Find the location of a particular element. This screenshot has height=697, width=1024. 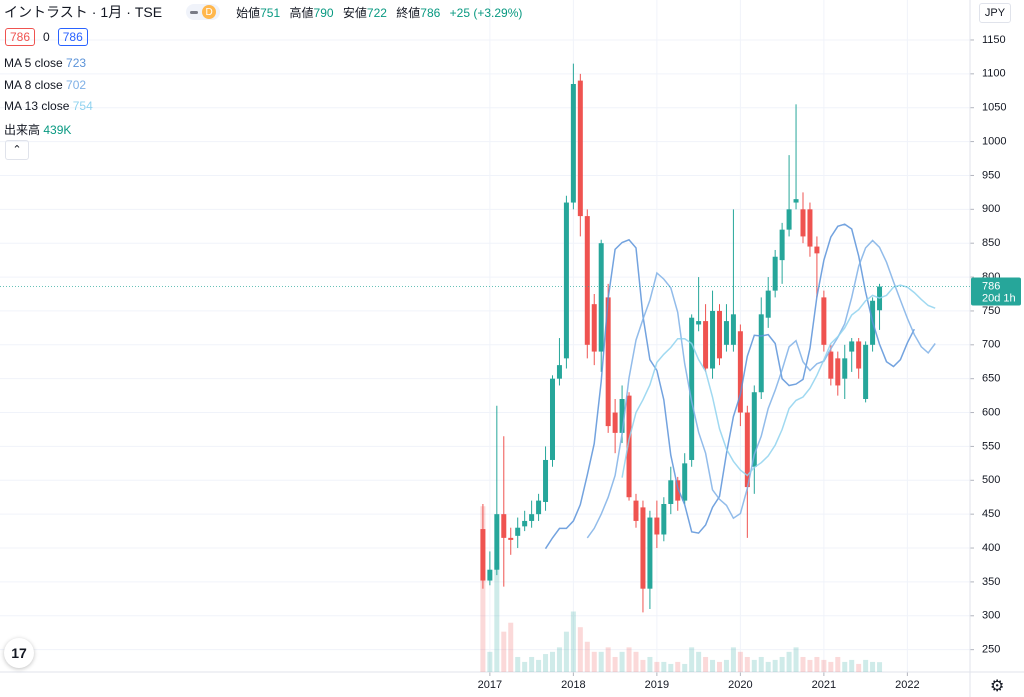

status-pill: D is located at coordinates (203, 12).